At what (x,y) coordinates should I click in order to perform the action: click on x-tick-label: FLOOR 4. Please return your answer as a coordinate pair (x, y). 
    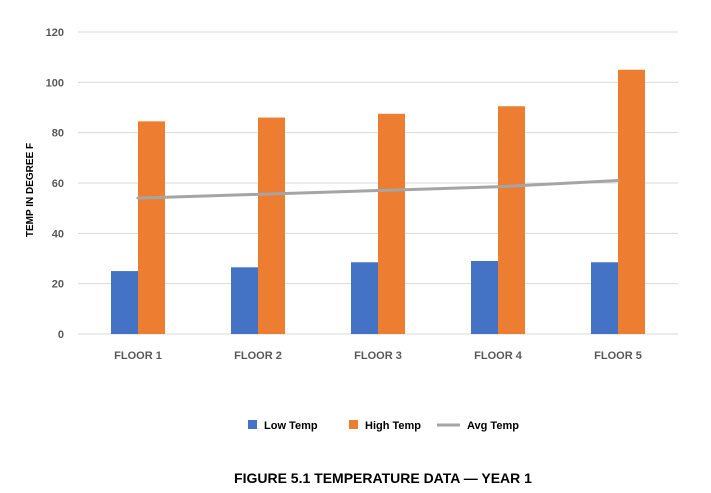
    Looking at the image, I should click on (498, 356).